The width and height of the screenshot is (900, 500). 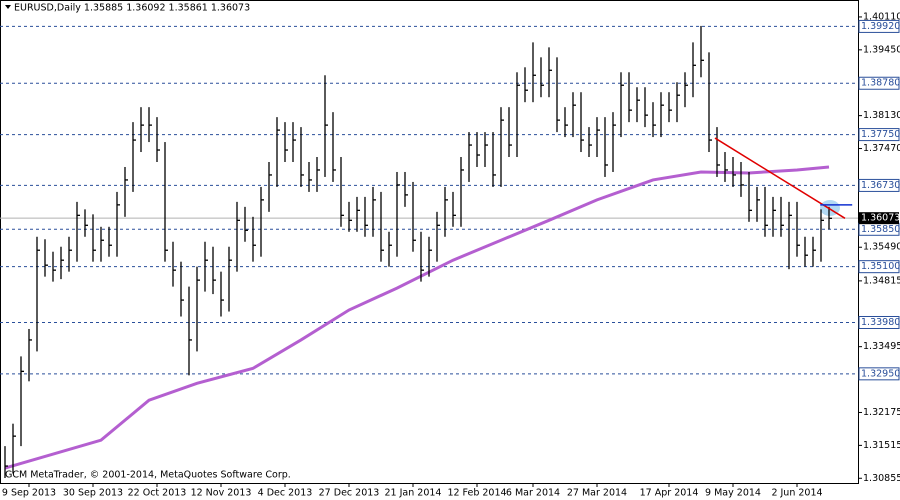 What do you see at coordinates (880, 229) in the screenshot?
I see `level-label: 1.35850` at bounding box center [880, 229].